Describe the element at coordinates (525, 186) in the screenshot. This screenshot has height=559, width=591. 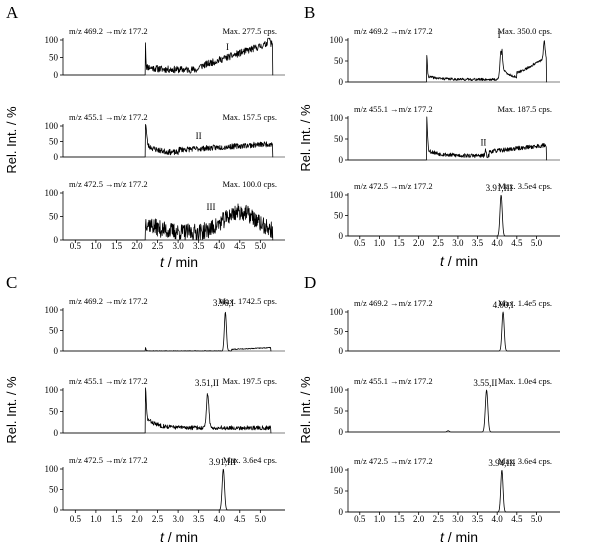
I see `max-intensity-label: Max. 3.5e4 cps.` at that location.